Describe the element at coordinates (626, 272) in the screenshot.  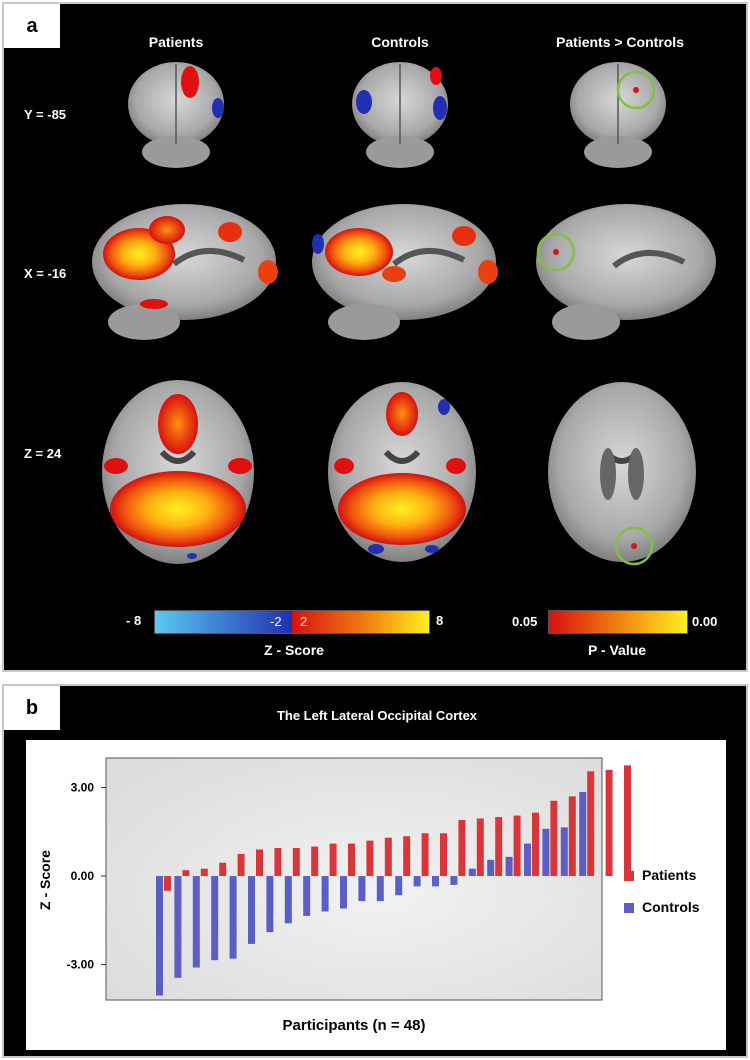
I see `sagittal-difference` at that location.